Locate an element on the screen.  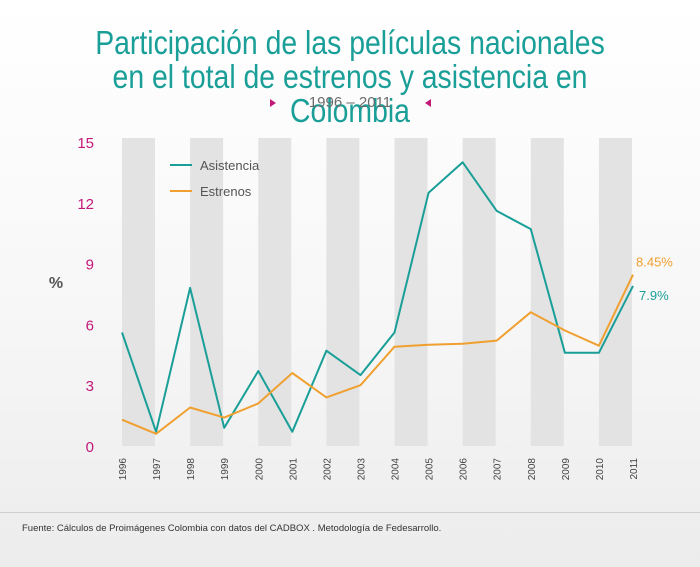
x-tick-label: 2007 is located at coordinates (498, 469).